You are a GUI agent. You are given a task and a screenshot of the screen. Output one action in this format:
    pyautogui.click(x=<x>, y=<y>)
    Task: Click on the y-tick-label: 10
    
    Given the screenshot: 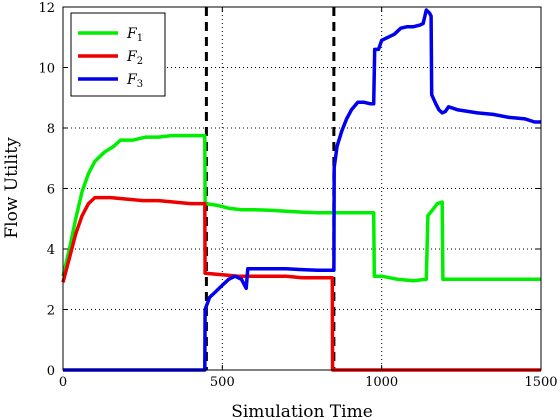 What is the action you would take?
    pyautogui.click(x=46, y=69)
    